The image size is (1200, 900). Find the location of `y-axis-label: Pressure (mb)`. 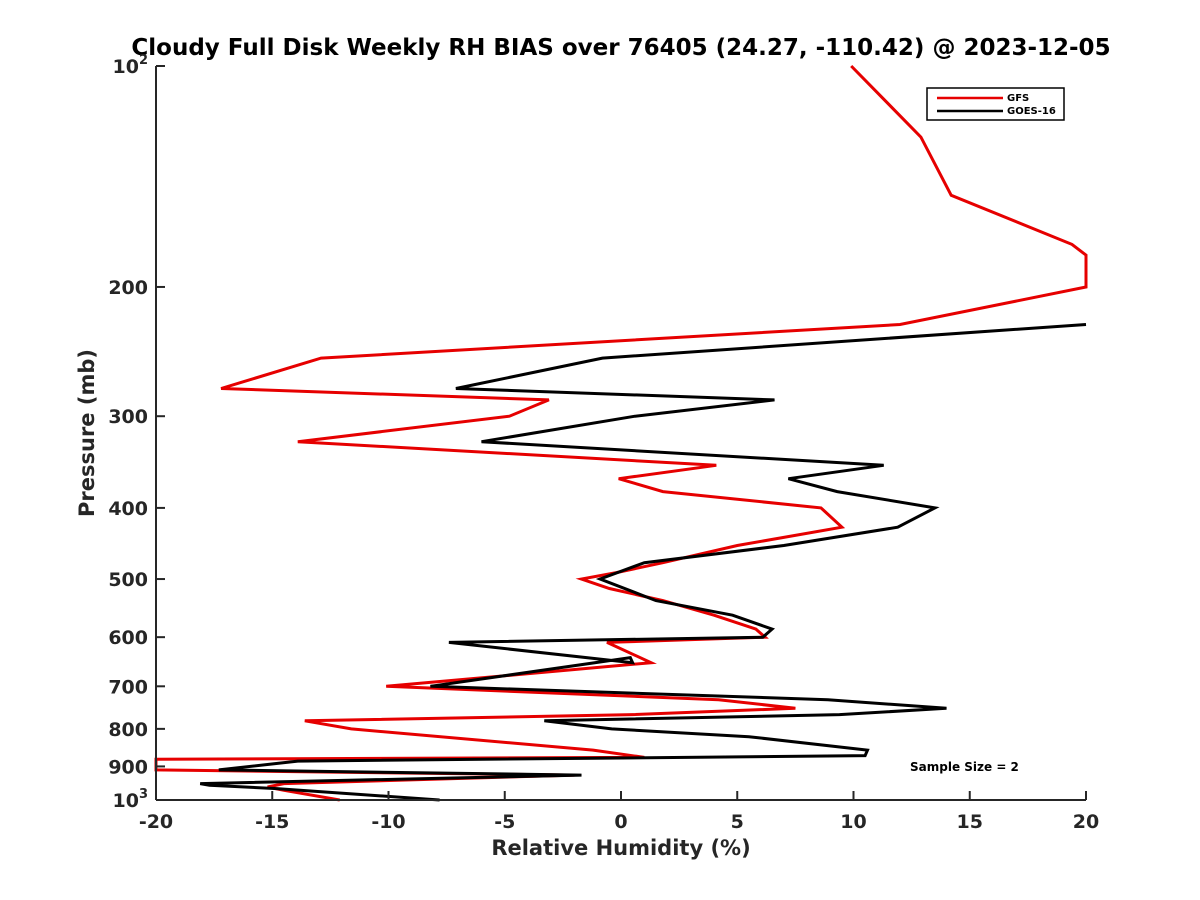

y-axis-label: Pressure (mb) is located at coordinates (87, 433).